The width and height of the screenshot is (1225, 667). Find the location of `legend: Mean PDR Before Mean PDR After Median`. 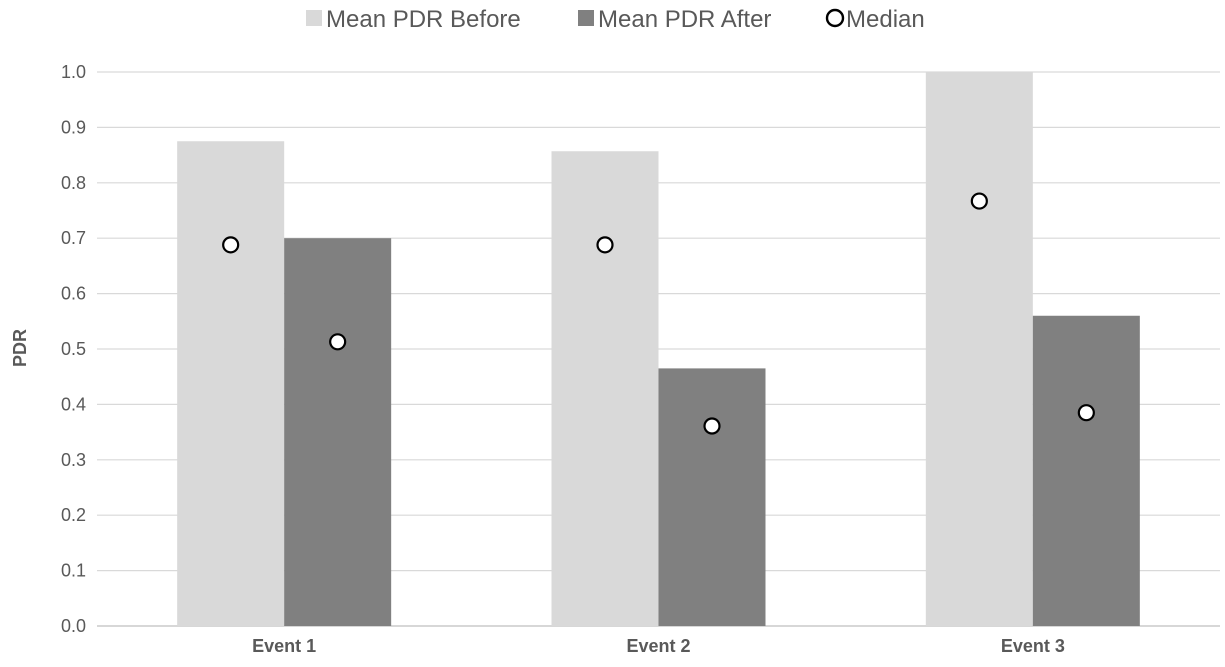

legend: Mean PDR Before Mean PDR After Median is located at coordinates (615, 19).